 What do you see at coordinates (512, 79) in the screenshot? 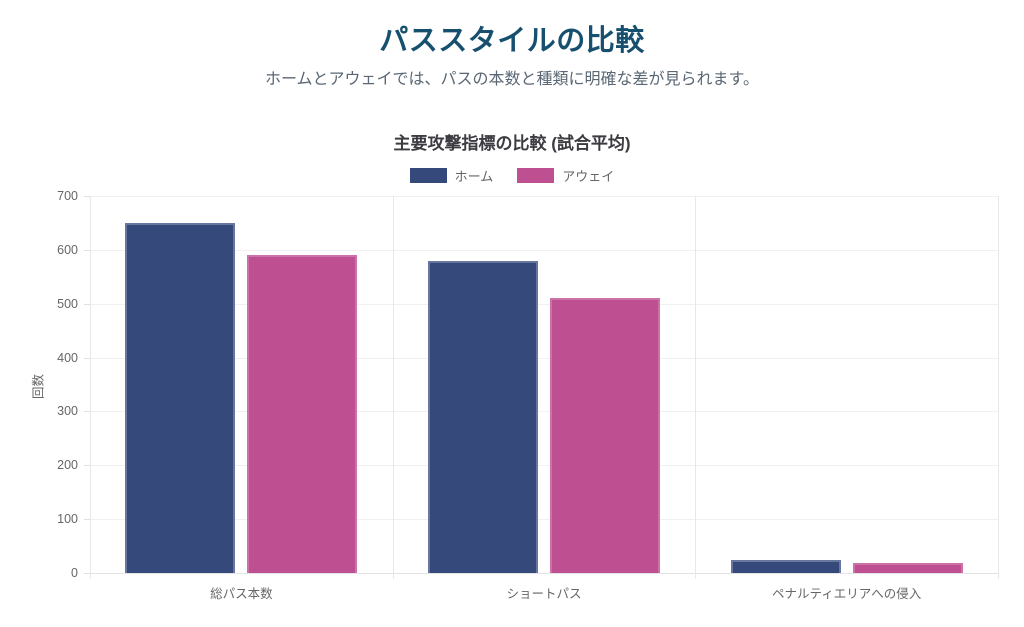
I see `page-subtitle: ホームとアウェイでは、パスの本数と種類に明確な差が見られます。` at bounding box center [512, 79].